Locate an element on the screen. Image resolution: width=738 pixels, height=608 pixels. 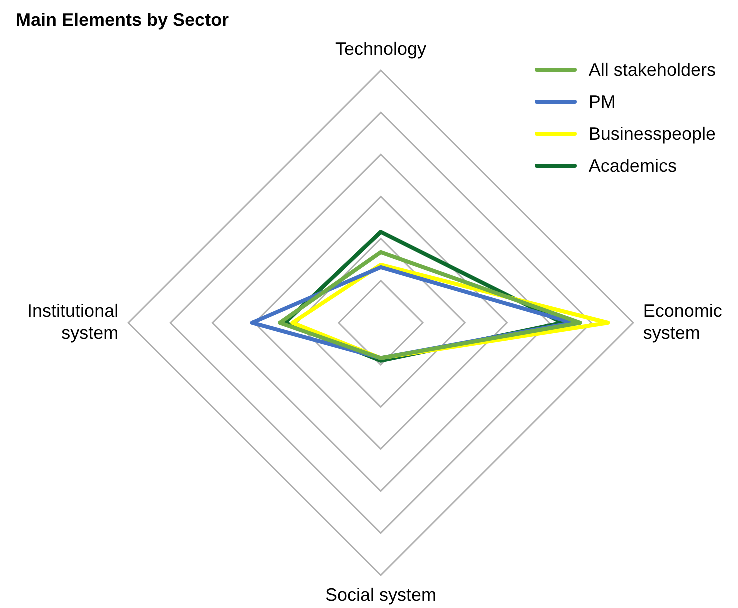
legend-label: Academics is located at coordinates (632, 166).